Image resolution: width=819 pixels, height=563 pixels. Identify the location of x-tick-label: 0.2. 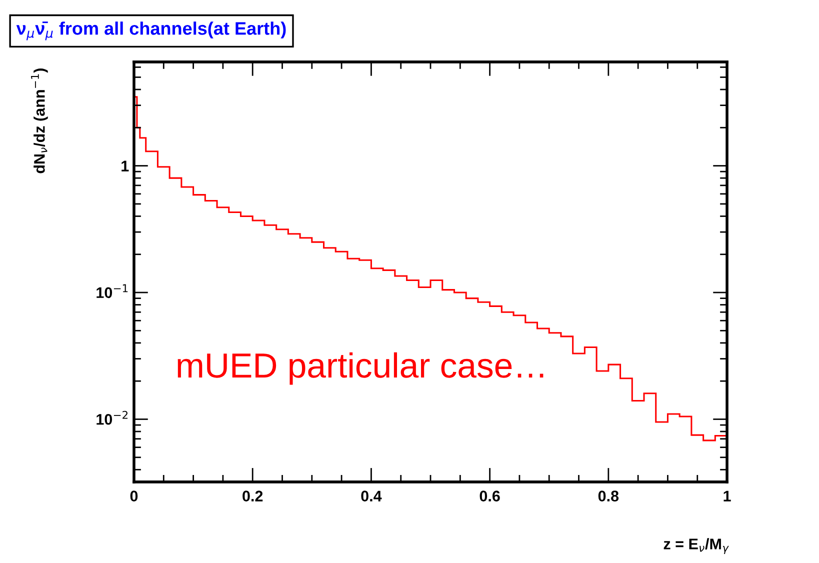
(252, 496).